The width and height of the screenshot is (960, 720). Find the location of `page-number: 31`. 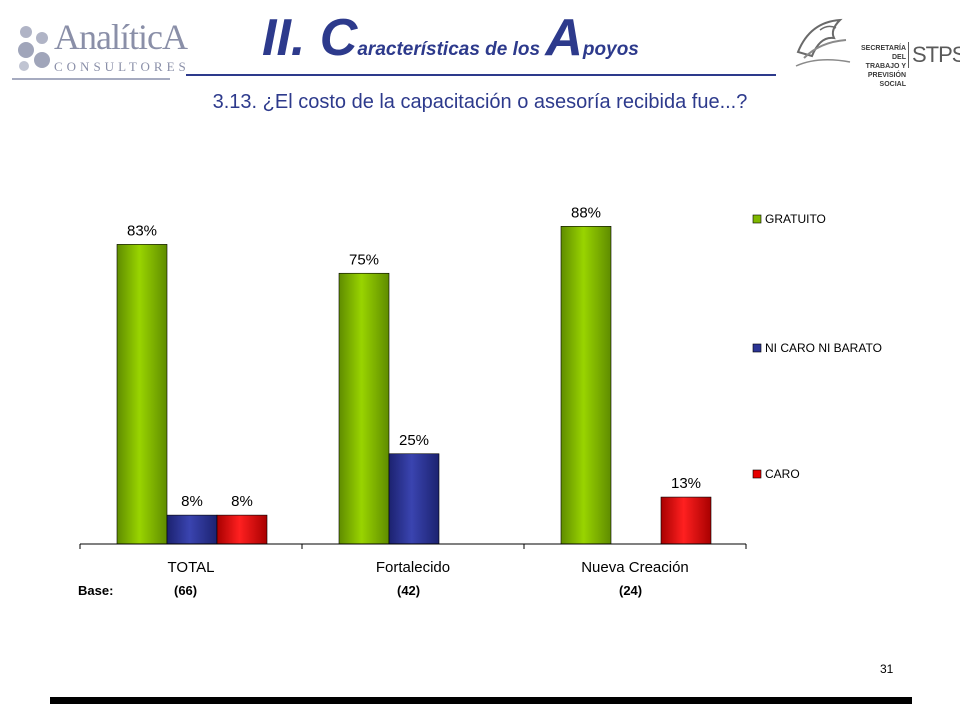

page-number: 31 is located at coordinates (887, 669).